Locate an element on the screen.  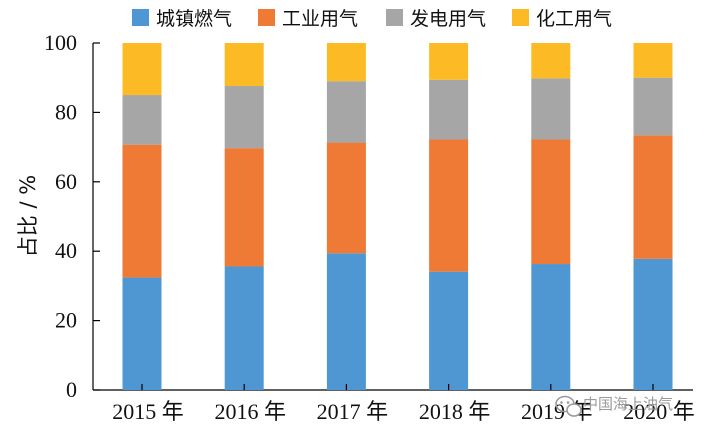
watermark: 中国海上油气 is located at coordinates (614, 406).